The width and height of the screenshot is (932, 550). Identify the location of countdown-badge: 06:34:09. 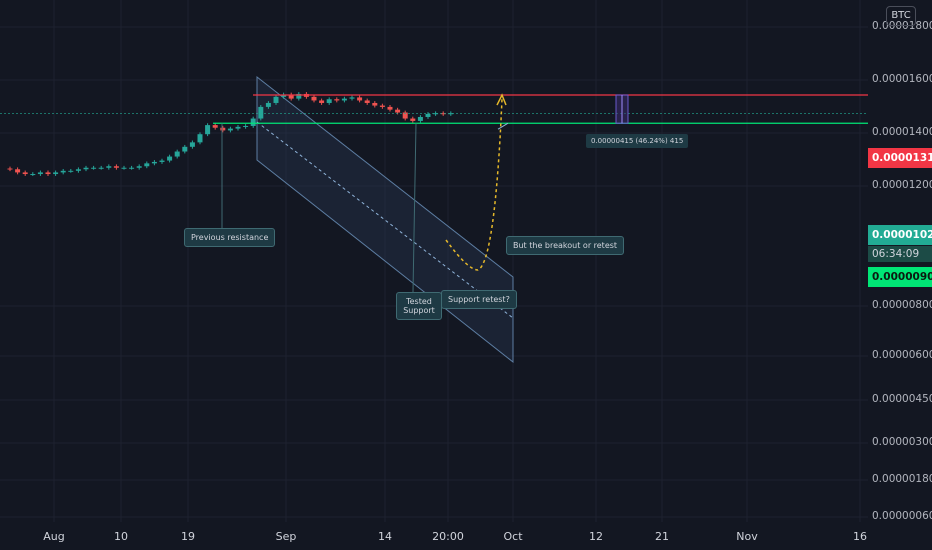
(900, 254).